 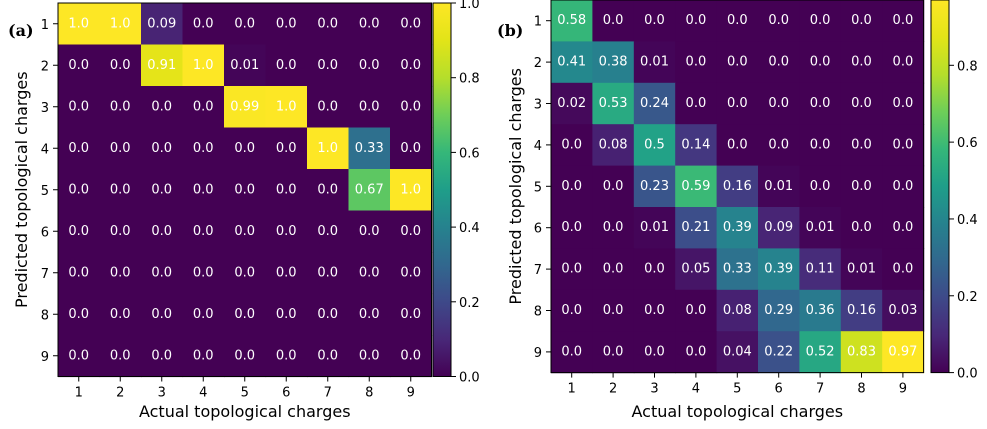 I want to click on cell-value-label: 0.67, so click(x=369, y=189).